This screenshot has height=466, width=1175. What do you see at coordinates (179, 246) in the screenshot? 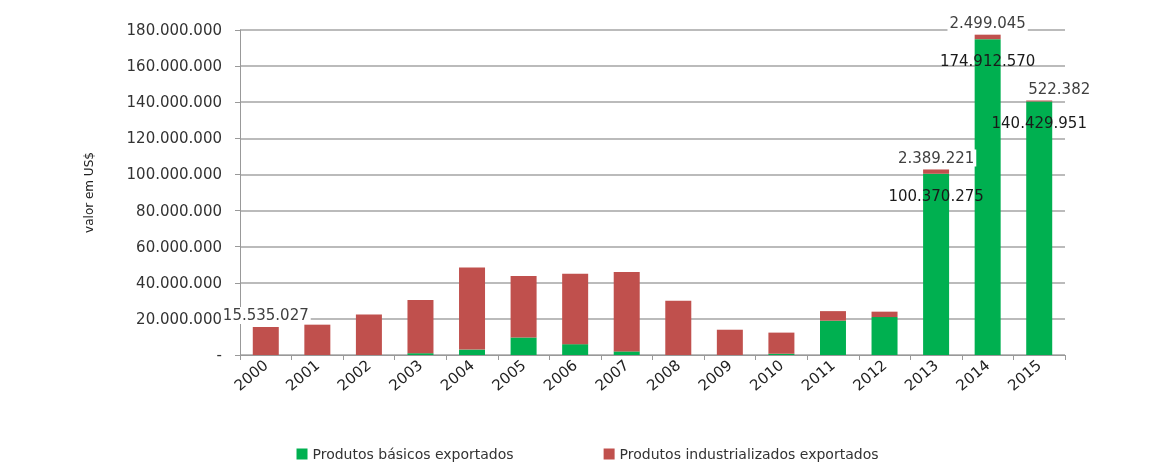
I see `y-tick-label: 60.000.000` at bounding box center [179, 246].